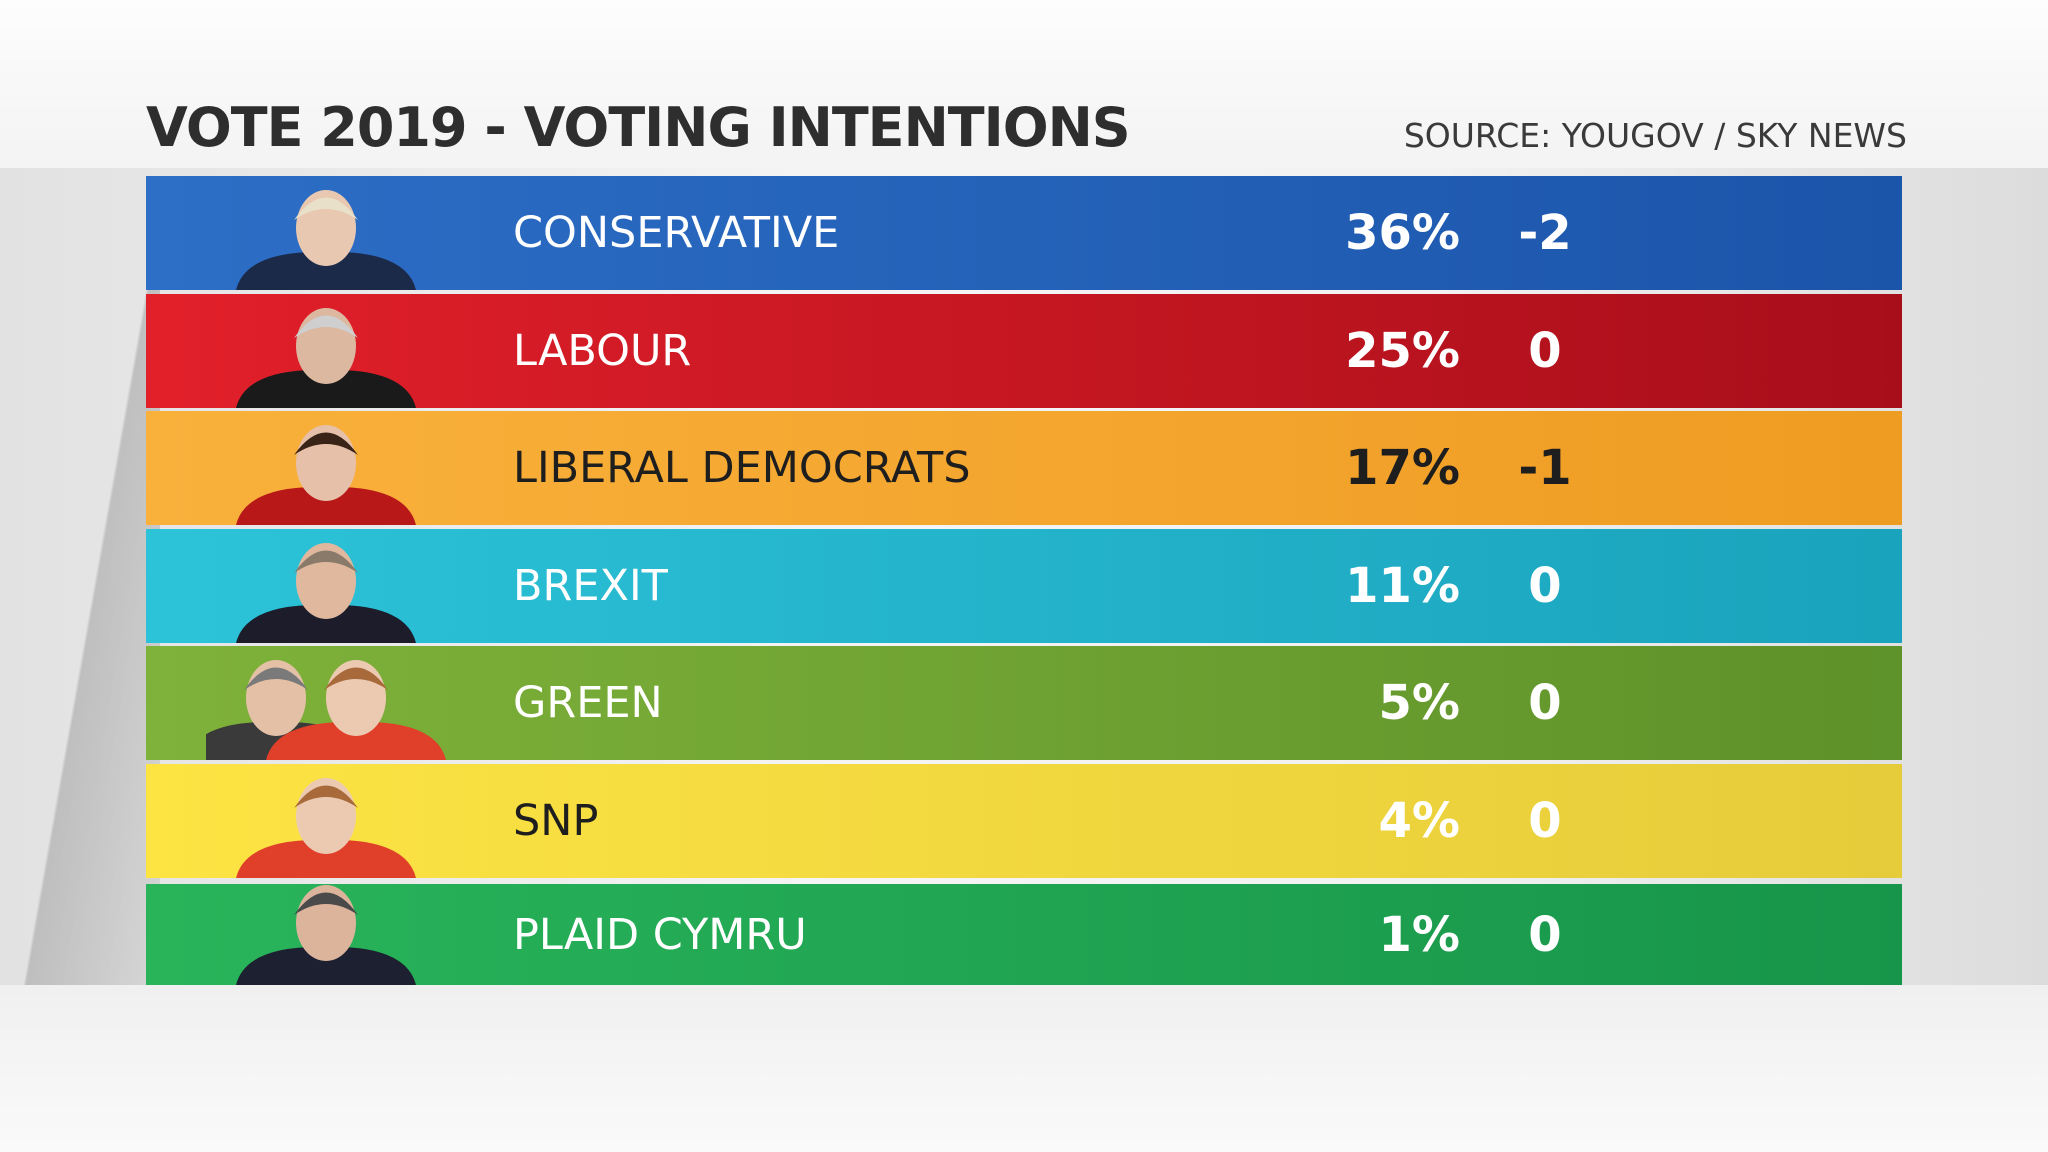 This screenshot has width=2048, height=1152. What do you see at coordinates (638, 127) in the screenshot?
I see `title: VOTE 2019 - VOTING INTENTIONS` at bounding box center [638, 127].